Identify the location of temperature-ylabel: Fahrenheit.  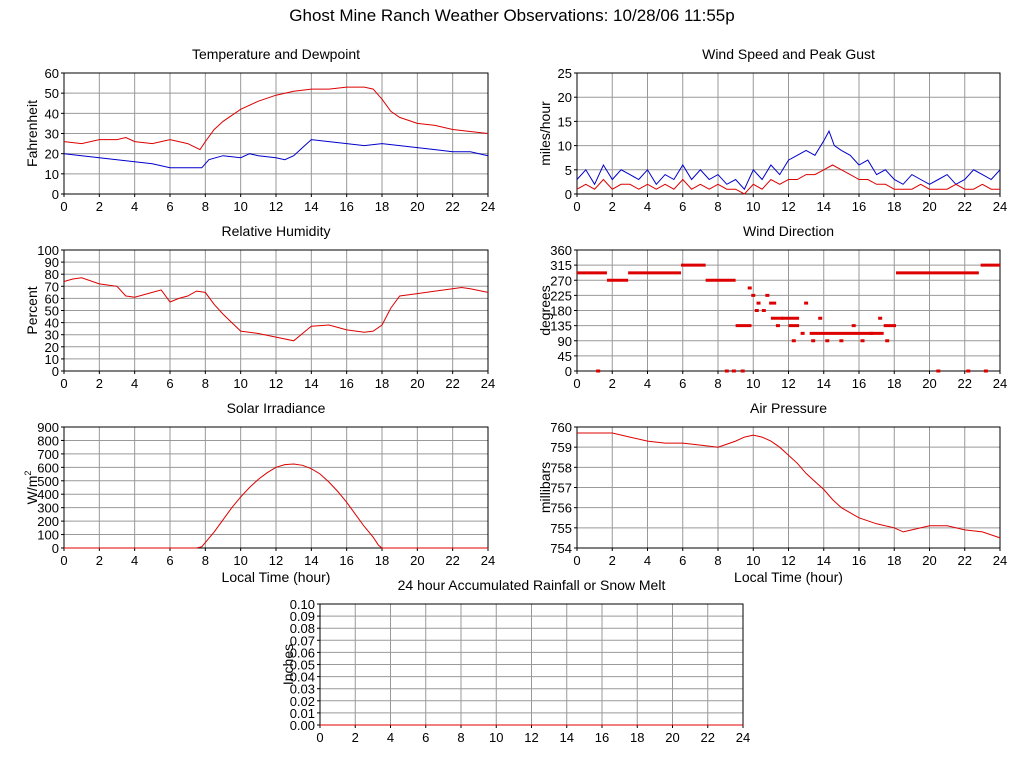
(32, 133).